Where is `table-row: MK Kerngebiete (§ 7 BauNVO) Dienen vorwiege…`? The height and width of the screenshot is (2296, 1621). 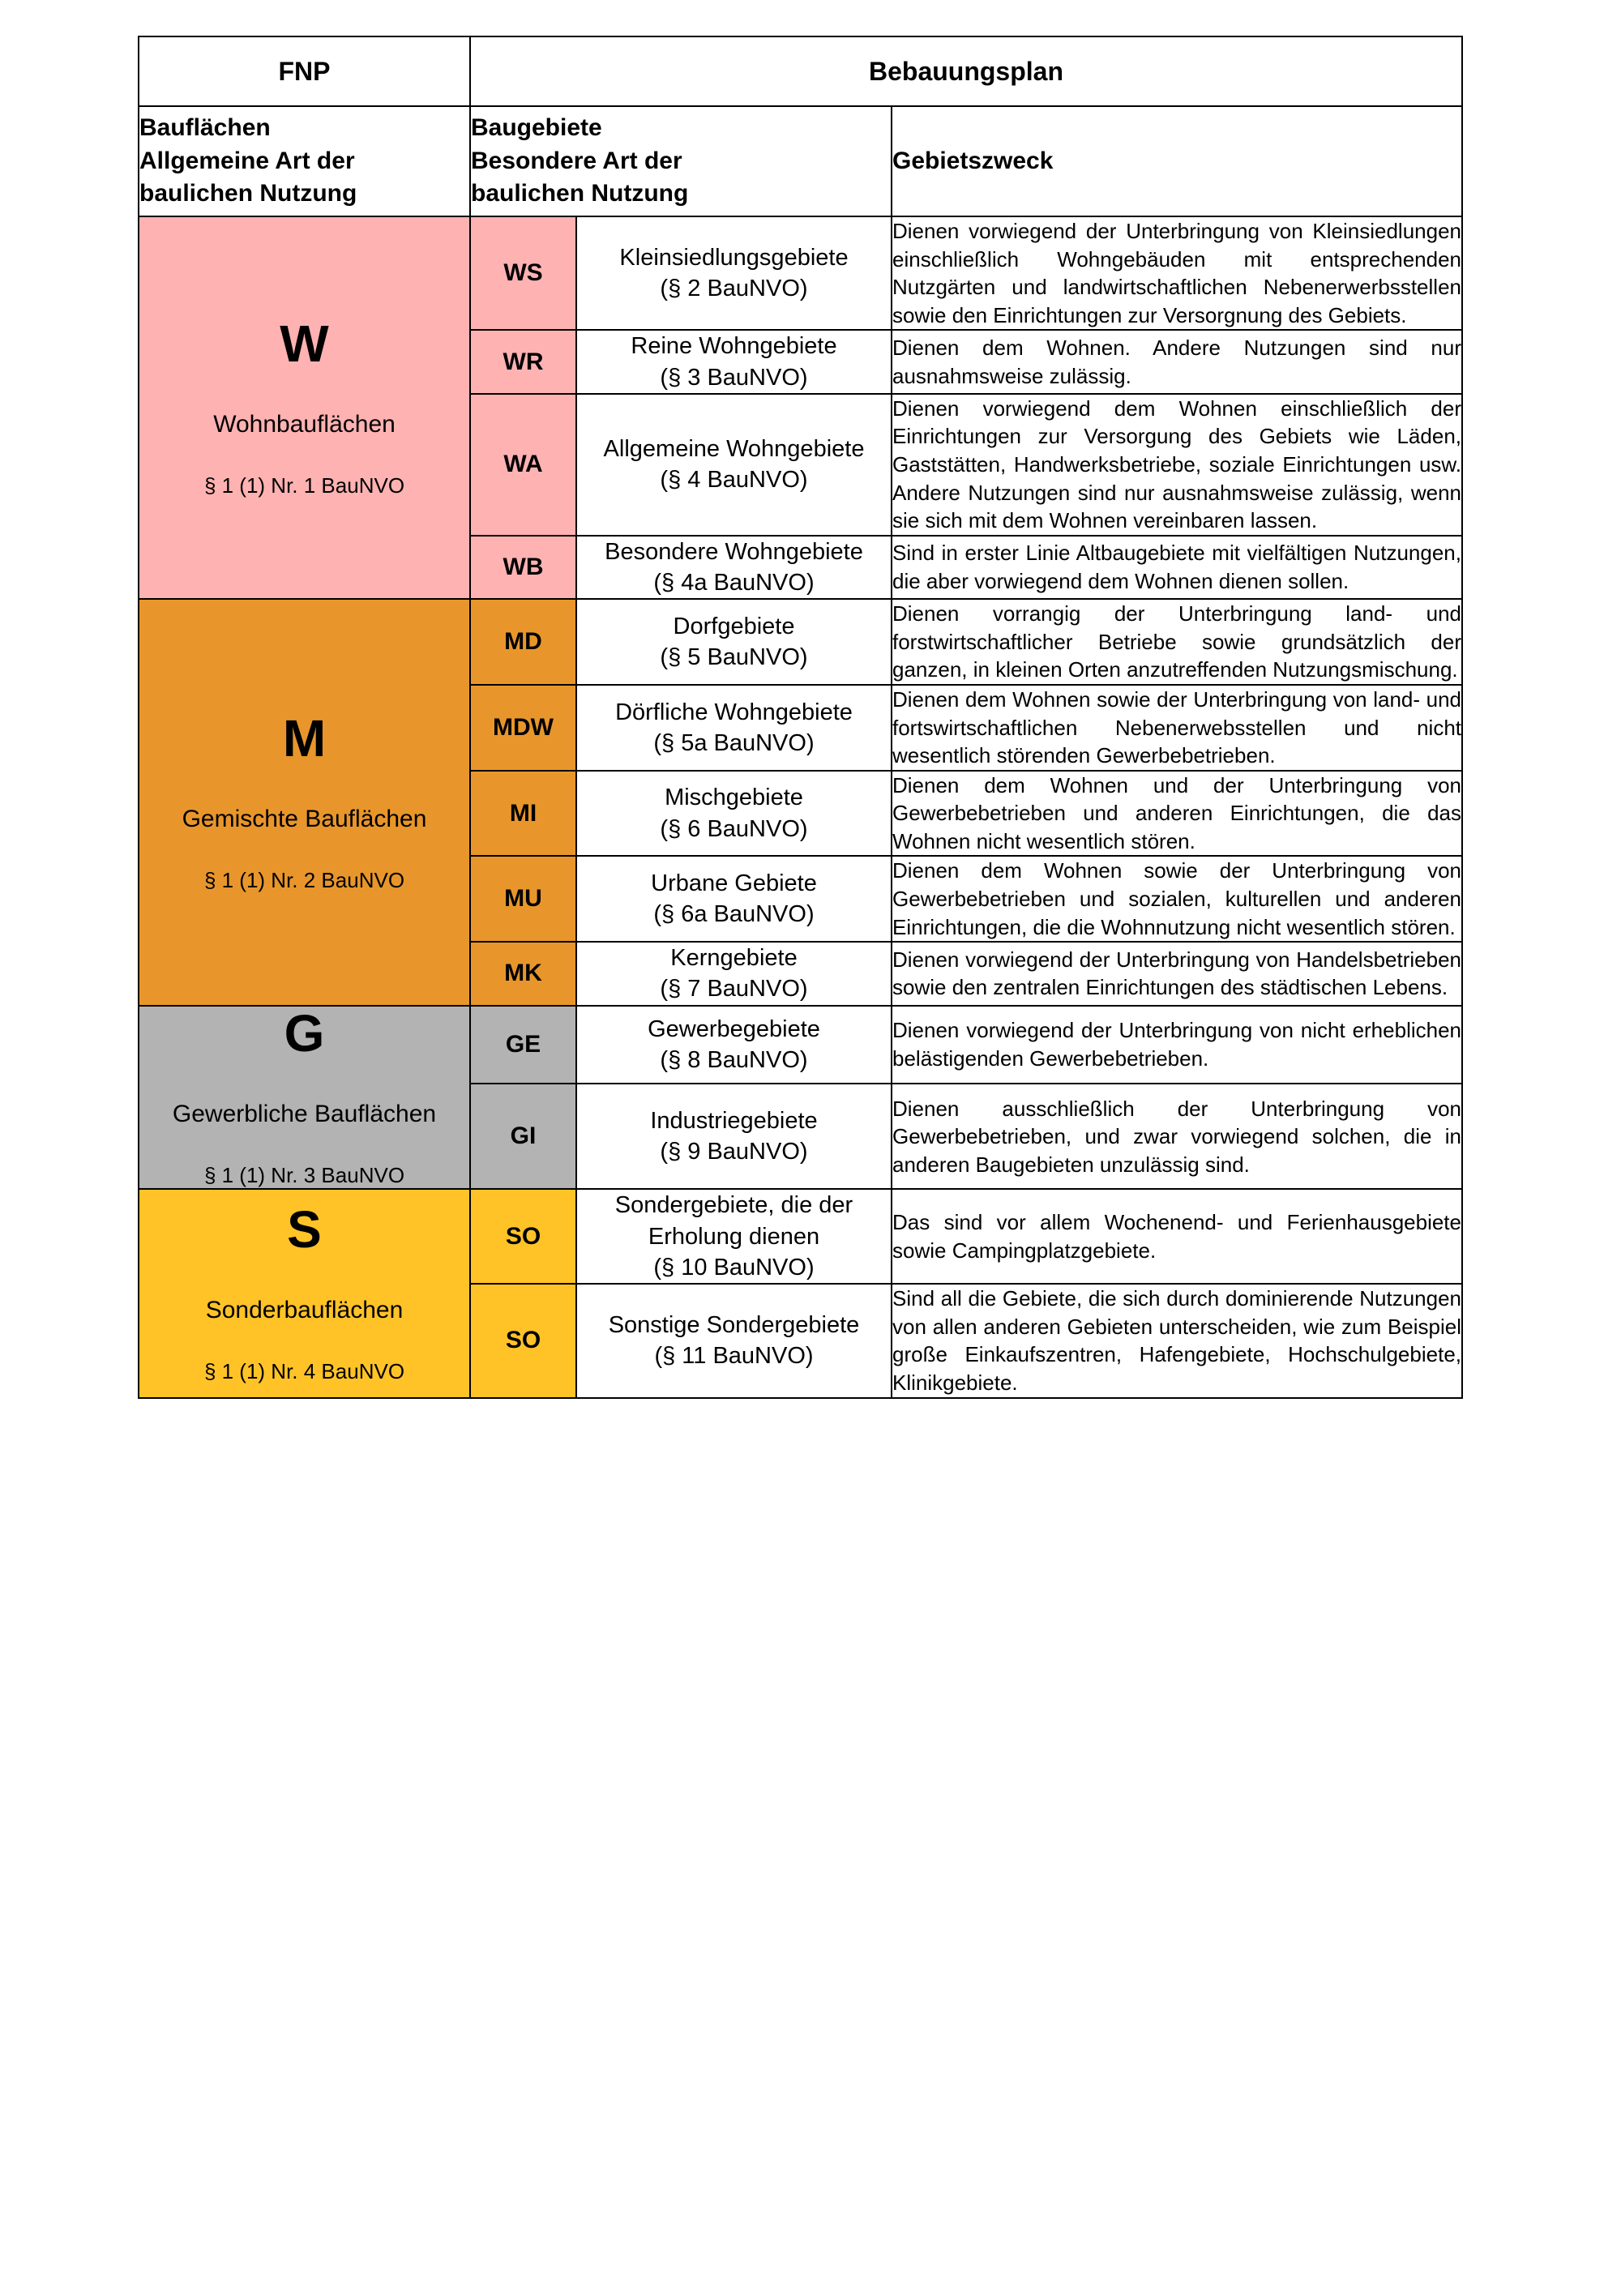 table-row: MK Kerngebiete (§ 7 BauNVO) Dienen vorwiege… is located at coordinates (801, 974).